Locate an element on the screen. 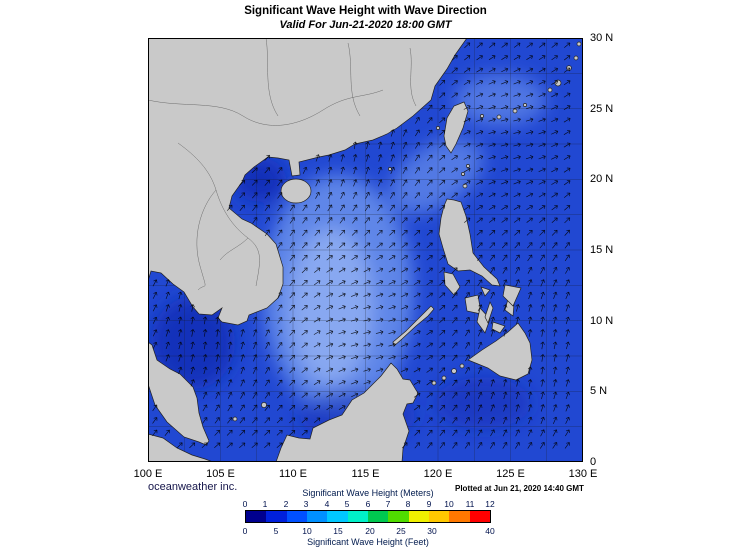  island-masbate is located at coordinates (485, 291).